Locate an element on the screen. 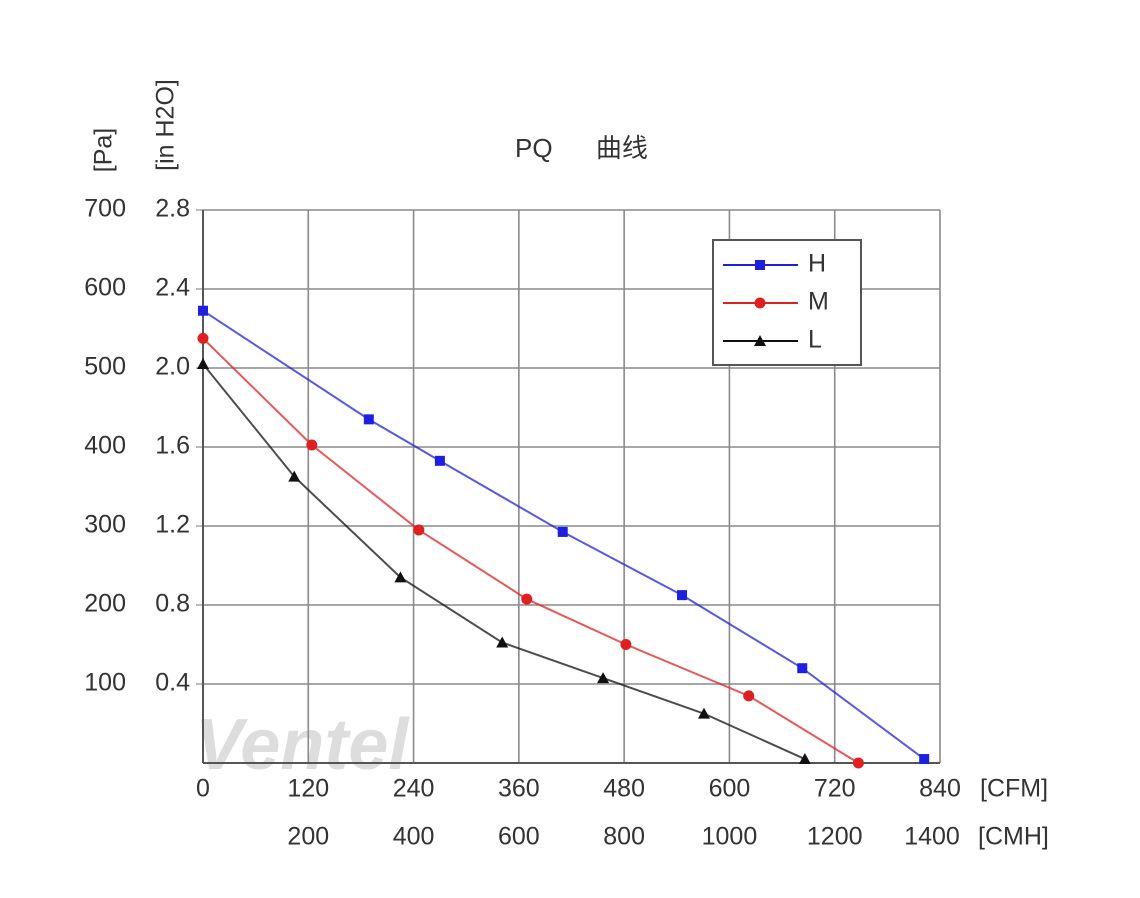  legend-label: L is located at coordinates (815, 340).